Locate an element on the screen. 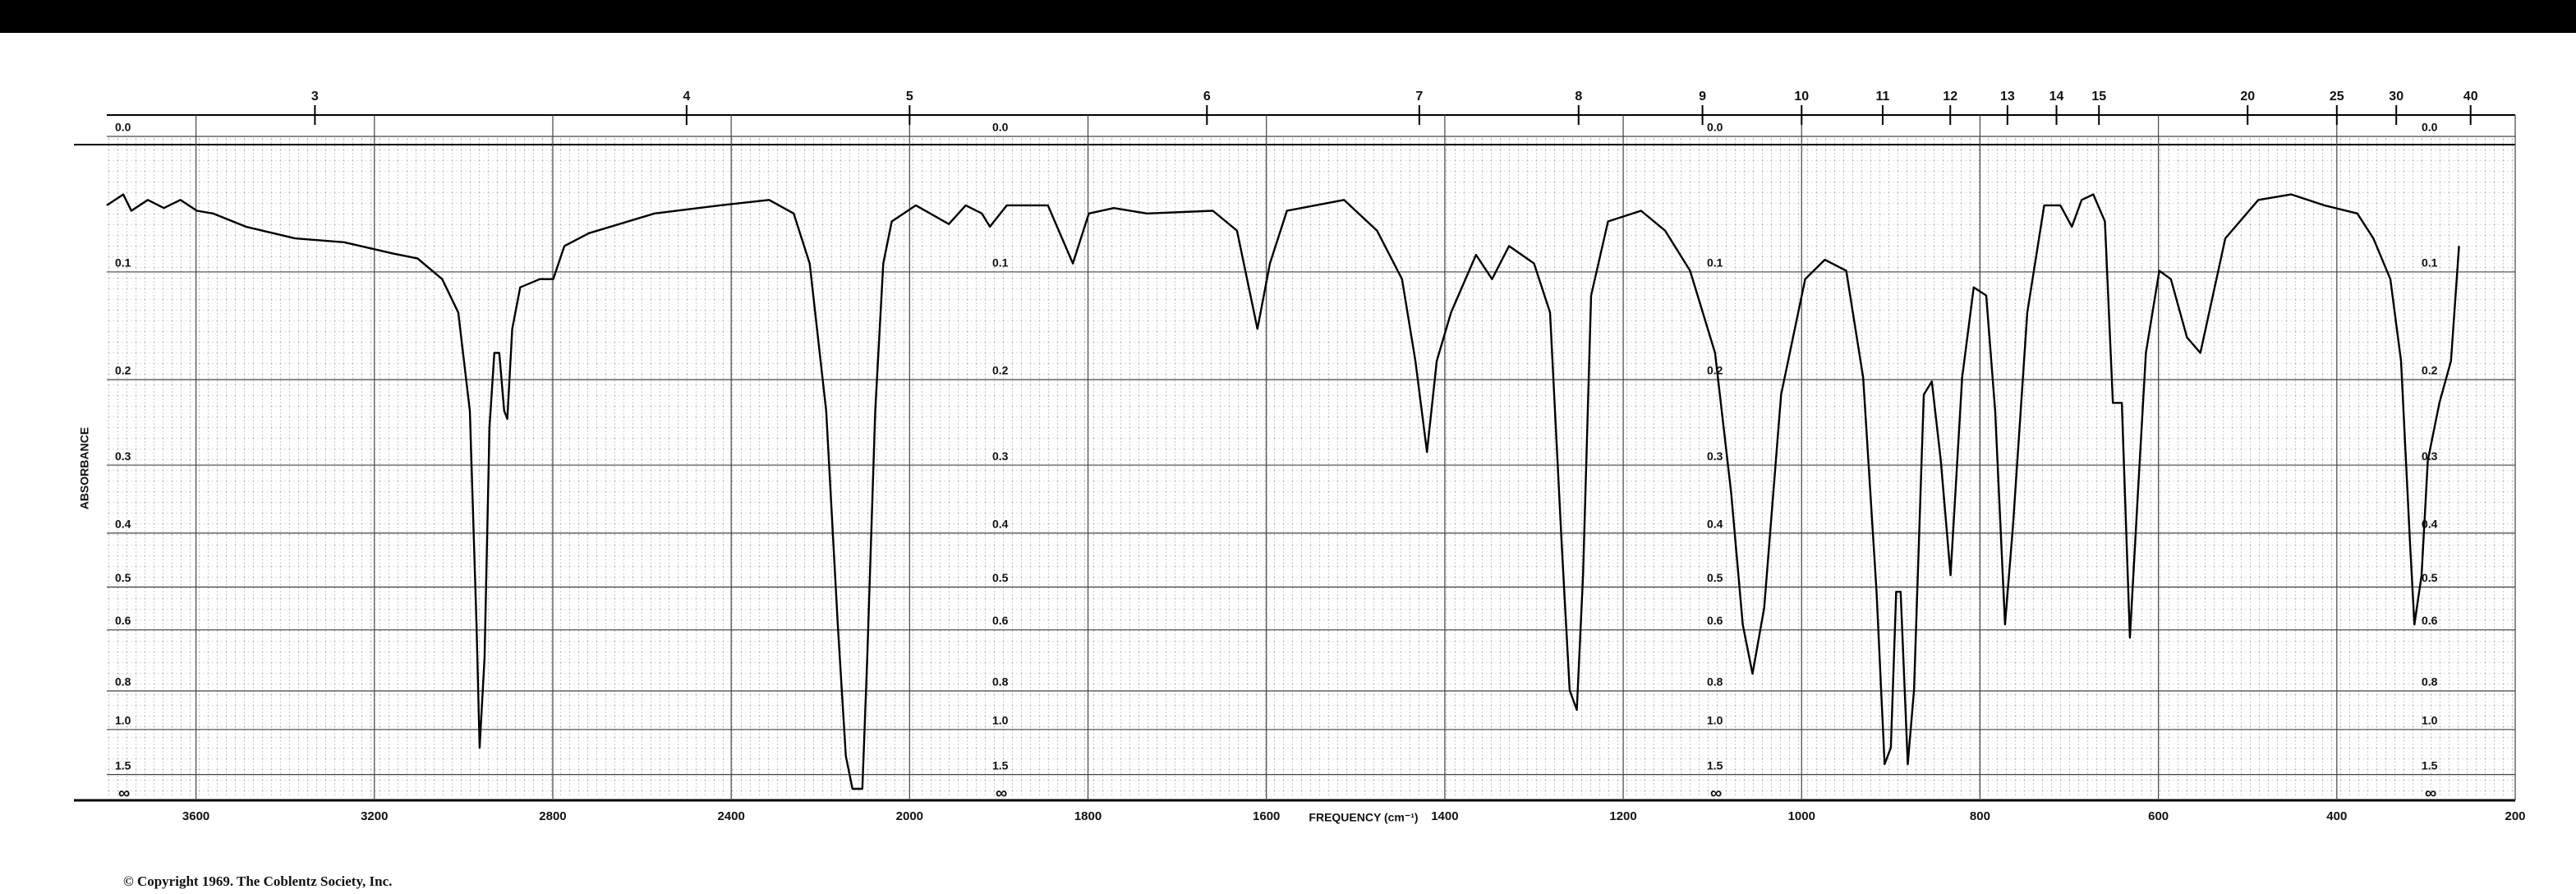  x2-tick-label: 4 is located at coordinates (686, 97).